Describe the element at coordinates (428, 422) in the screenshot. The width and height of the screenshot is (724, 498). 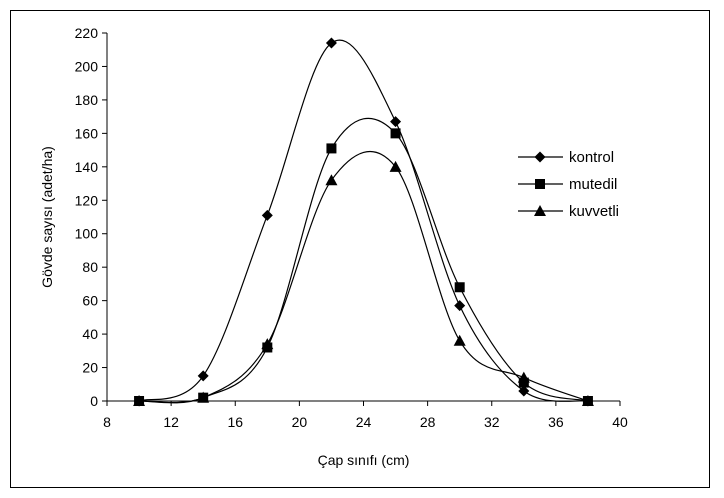
I see `x-tick-label: 28` at that location.